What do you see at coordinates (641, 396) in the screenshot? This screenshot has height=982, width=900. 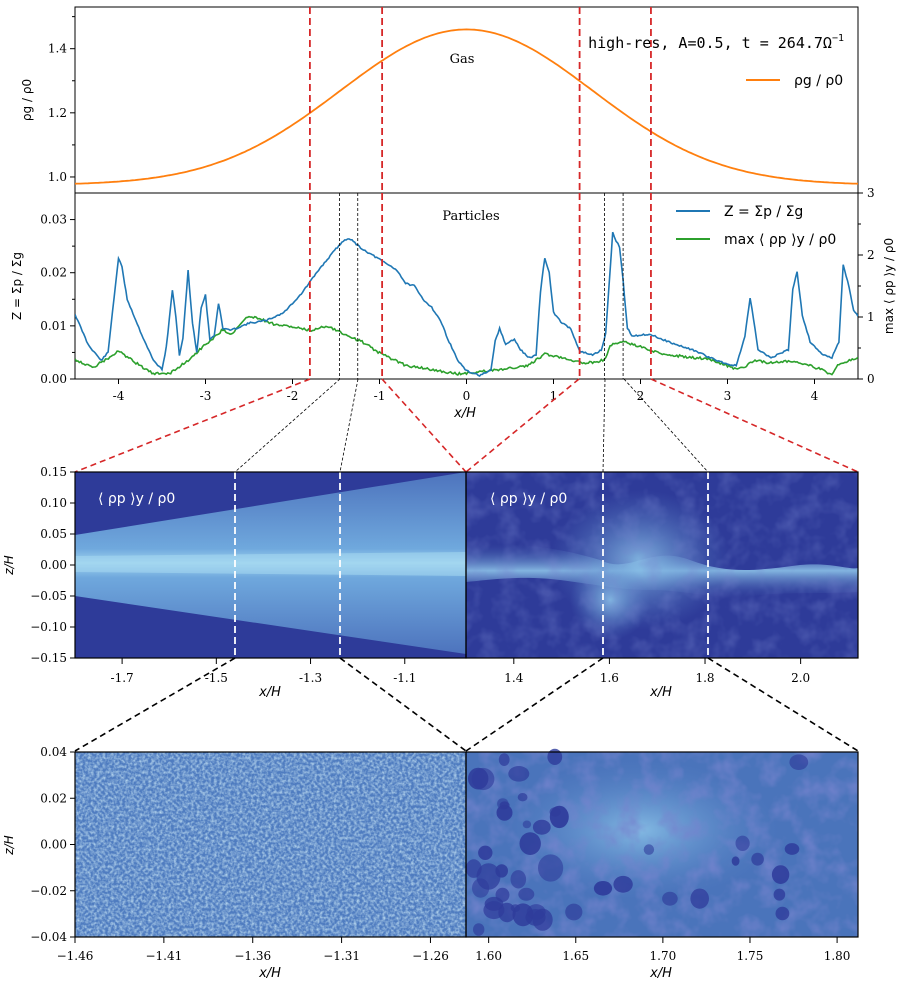 I see `particles-xtick-label: 2` at bounding box center [641, 396].